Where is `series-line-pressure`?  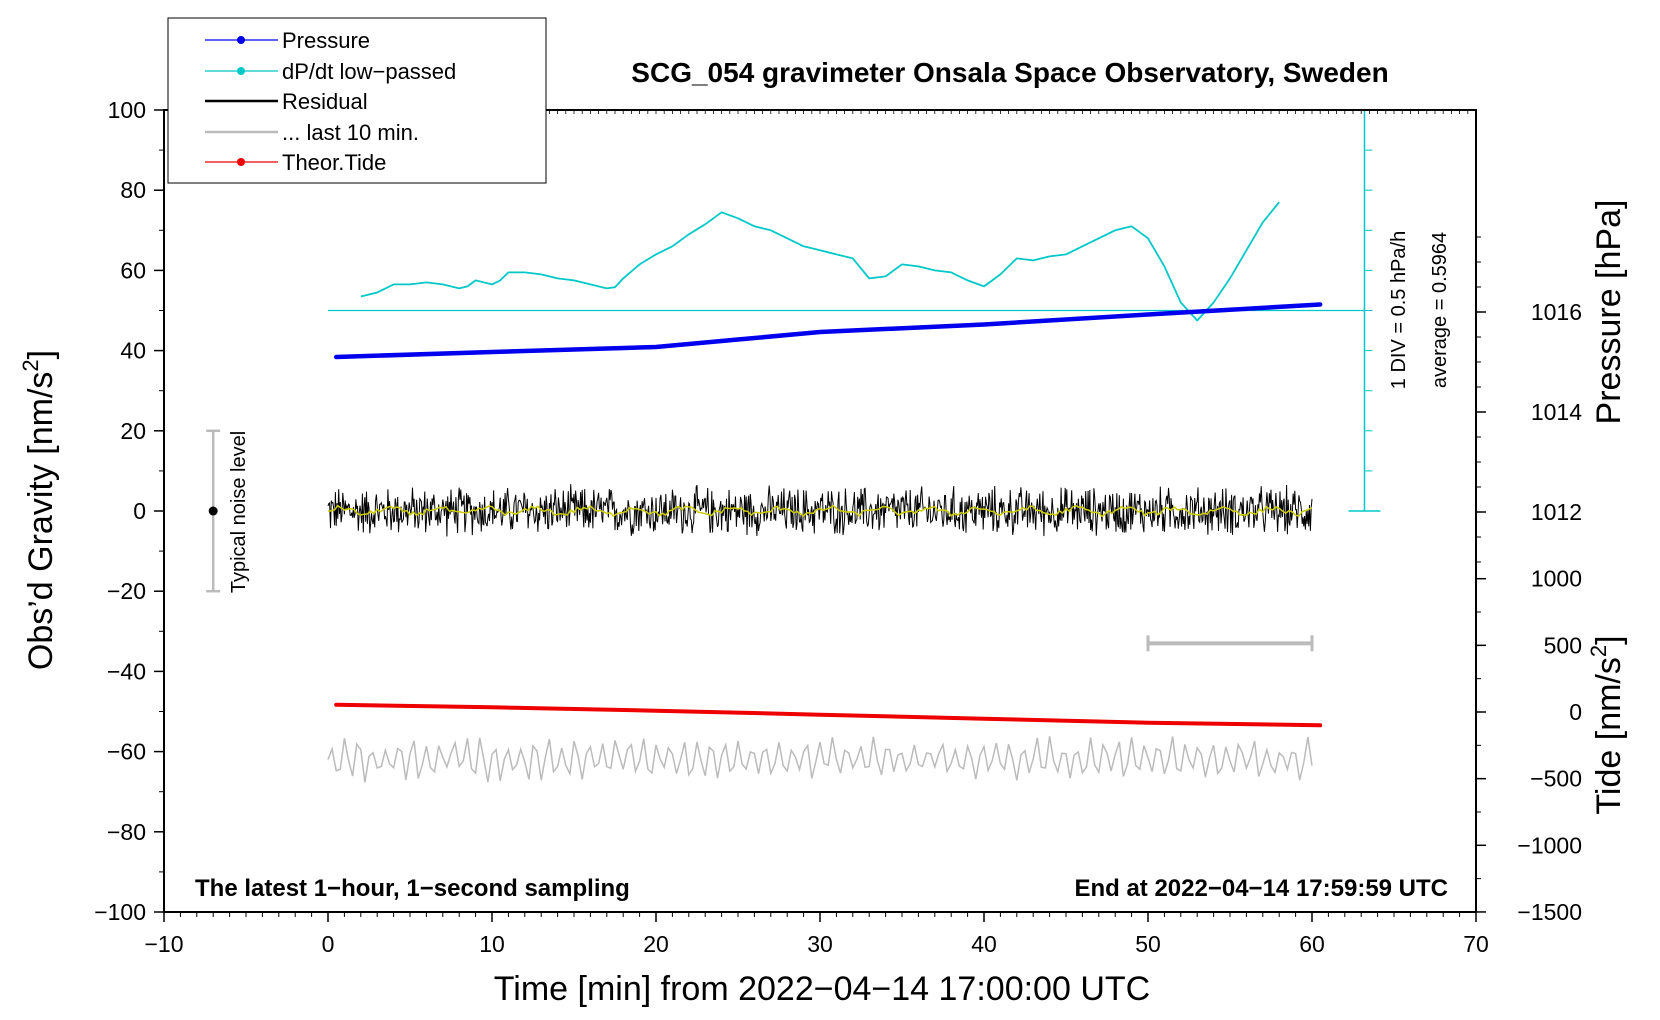 series-line-pressure is located at coordinates (828, 331).